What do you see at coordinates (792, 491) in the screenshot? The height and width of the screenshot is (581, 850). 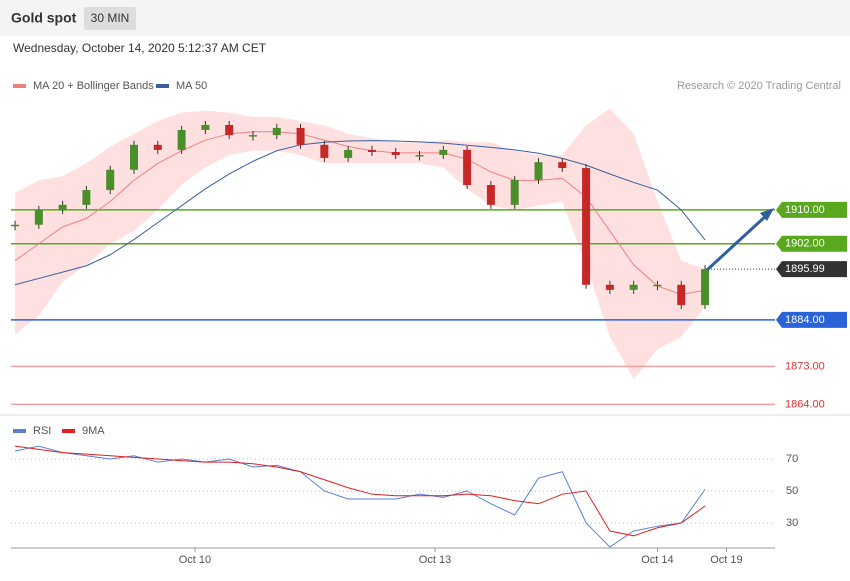 I see `y-tick-label: 50` at bounding box center [792, 491].